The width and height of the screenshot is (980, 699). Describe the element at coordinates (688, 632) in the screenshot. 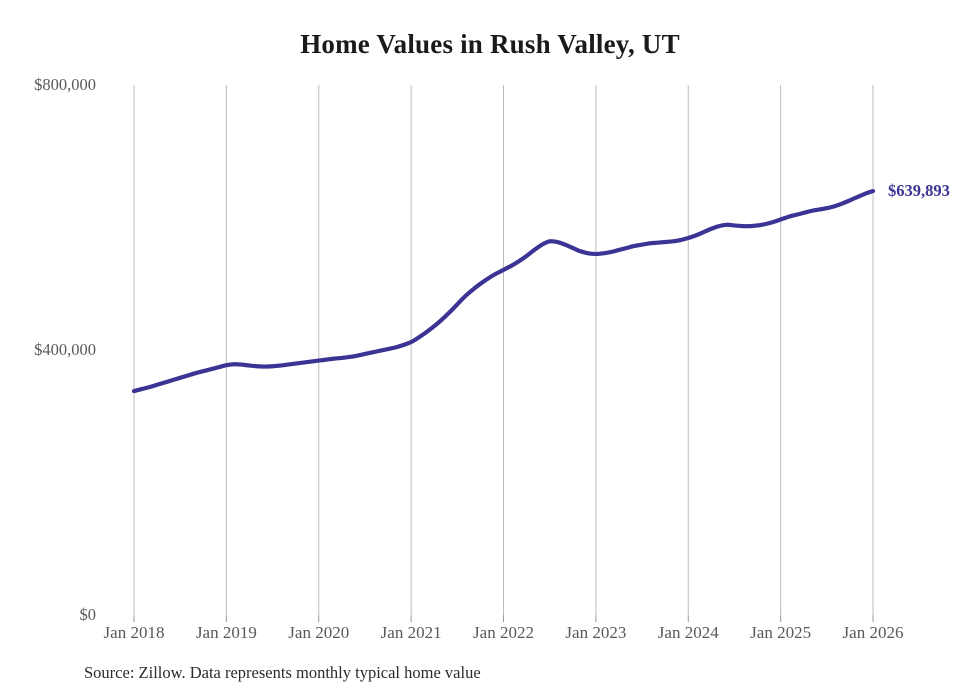

I see `x-axis-tick-label: Jan 2024` at that location.